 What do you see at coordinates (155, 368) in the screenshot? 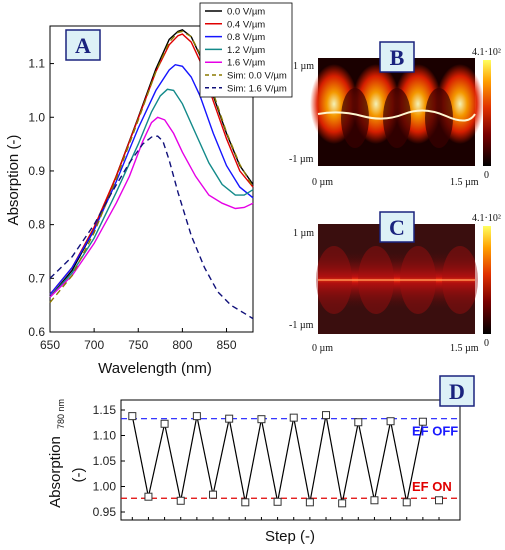
I see `panel-a-x-label: Wavelength (nm)` at bounding box center [155, 368].